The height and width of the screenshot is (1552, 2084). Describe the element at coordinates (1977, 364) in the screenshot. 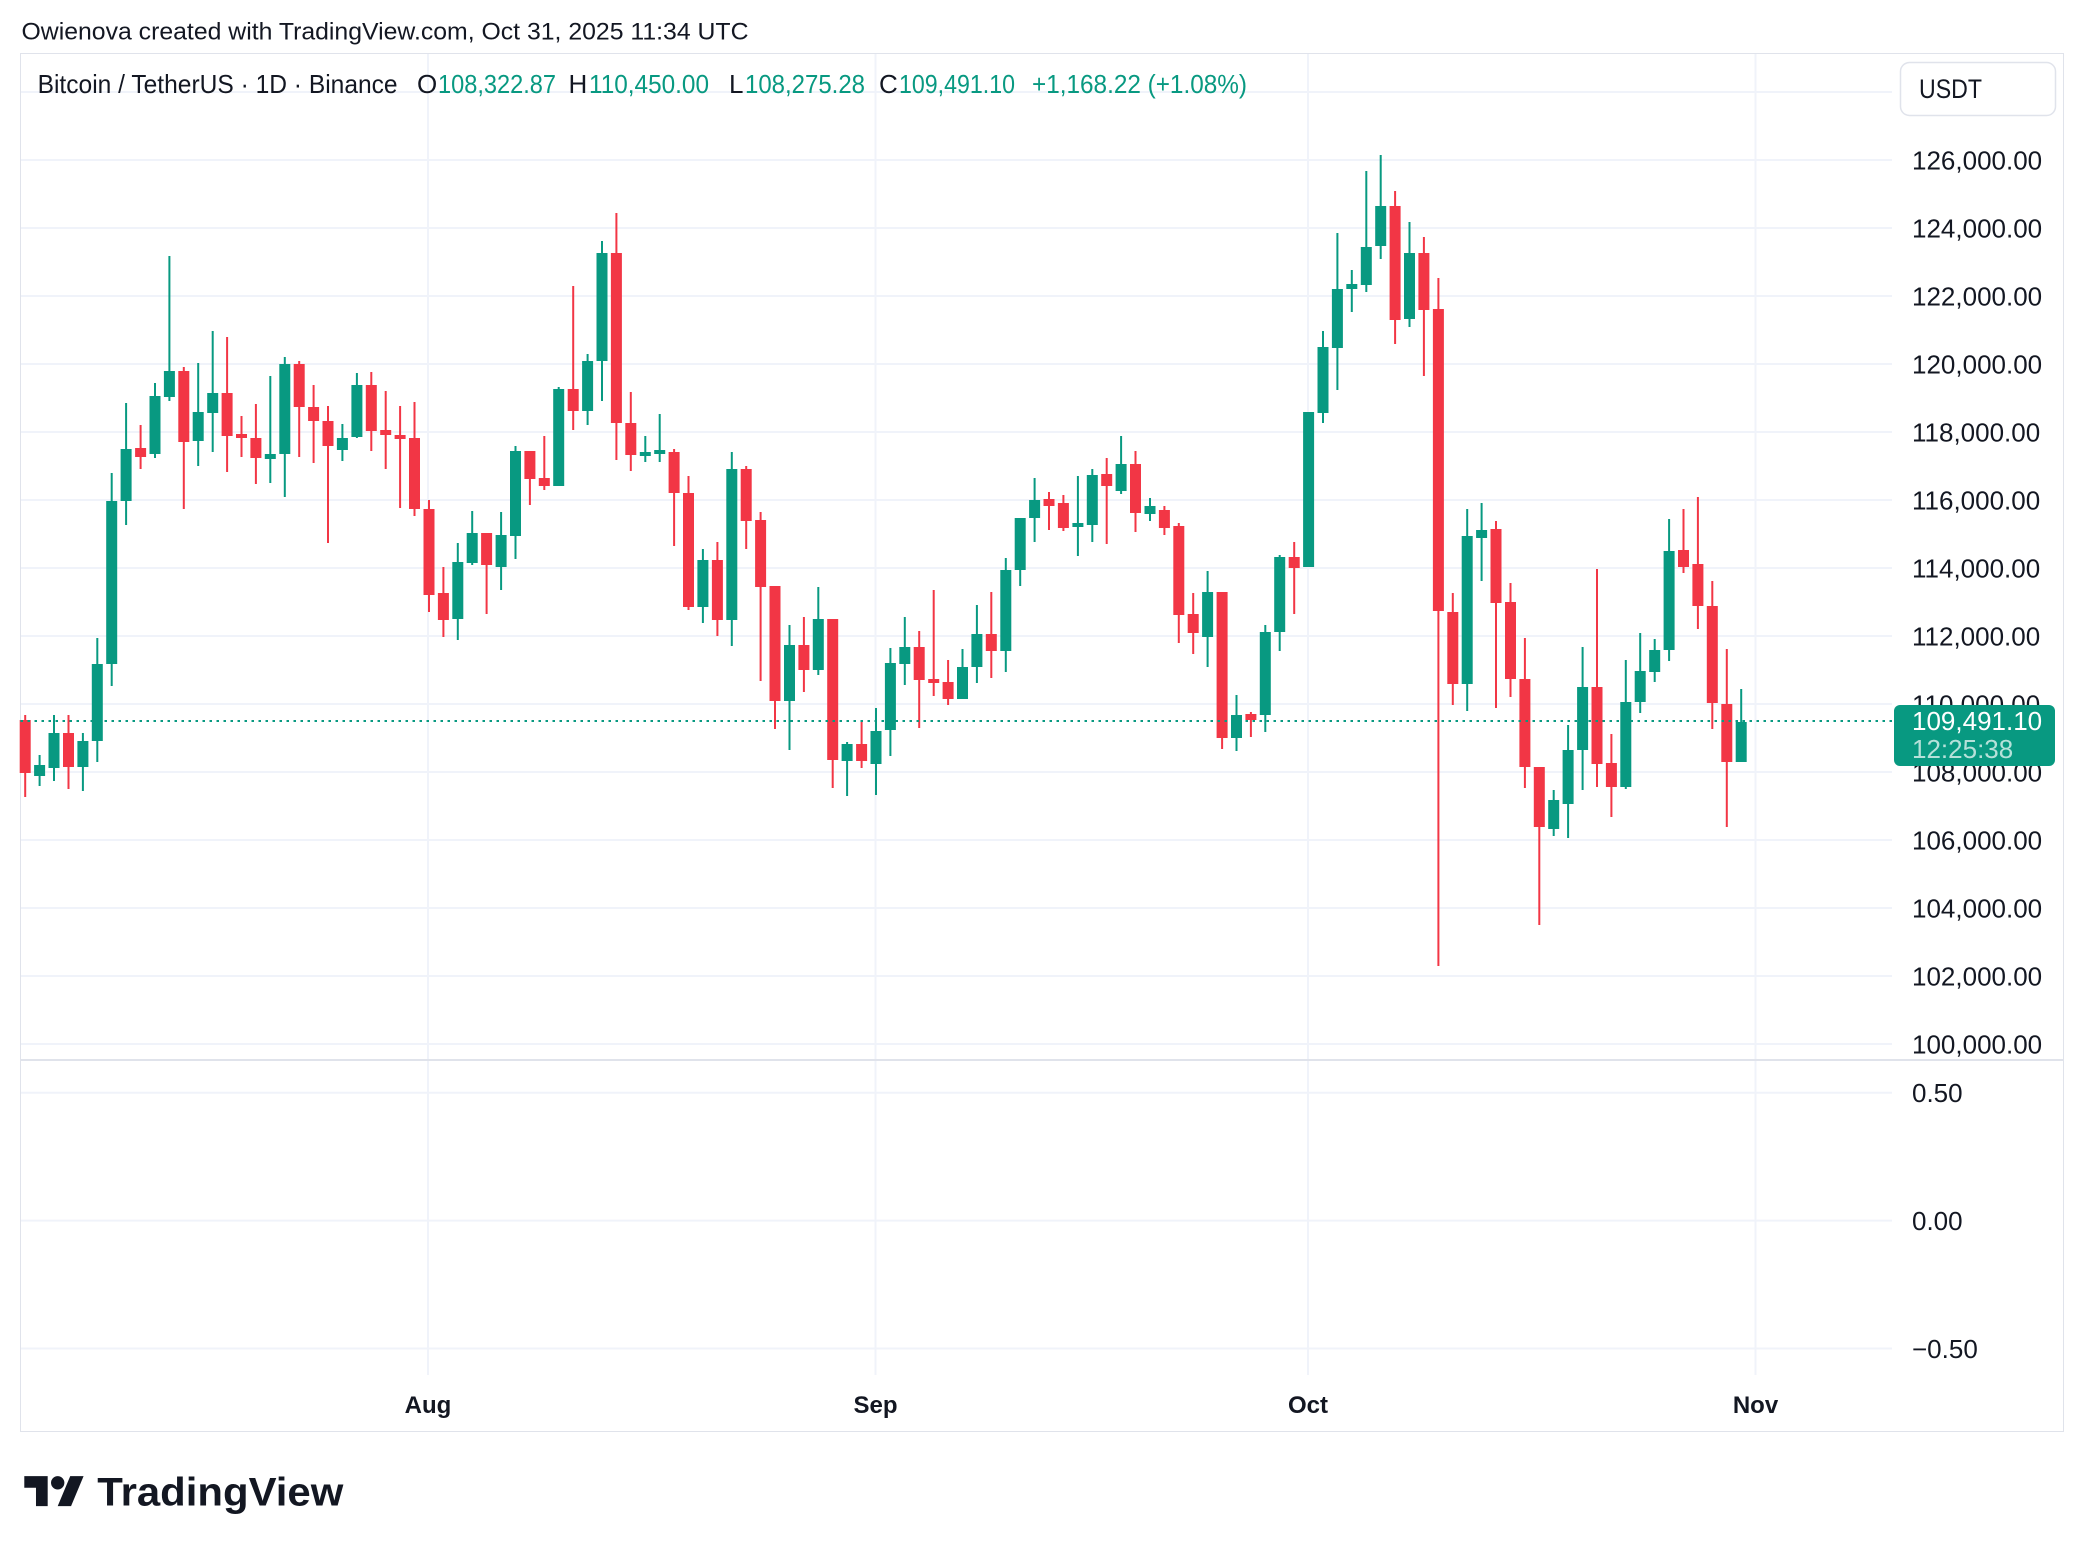

I see `svg-text: 120,000.00` at that location.